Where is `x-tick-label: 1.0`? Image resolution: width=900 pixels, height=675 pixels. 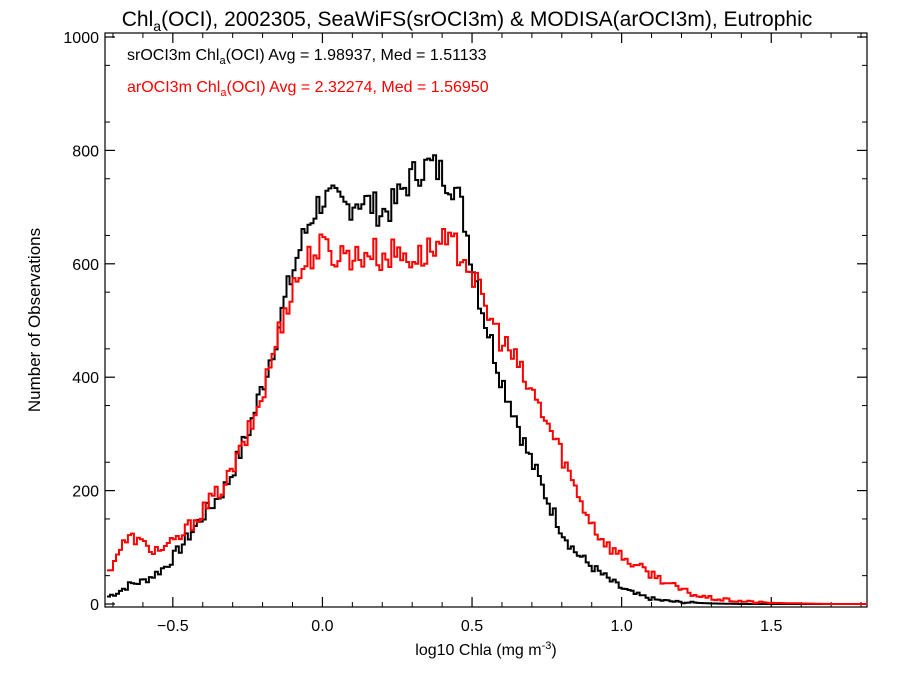 x-tick-label: 1.0 is located at coordinates (622, 626).